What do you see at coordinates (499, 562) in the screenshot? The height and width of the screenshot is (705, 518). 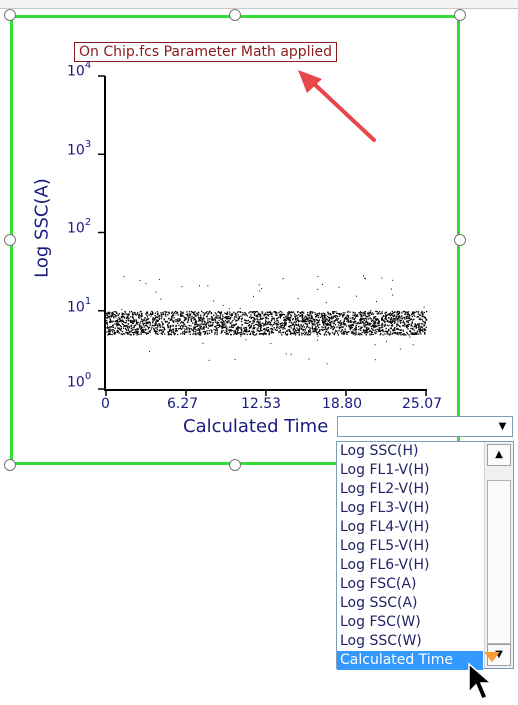 I see `scroll-thumb` at bounding box center [499, 562].